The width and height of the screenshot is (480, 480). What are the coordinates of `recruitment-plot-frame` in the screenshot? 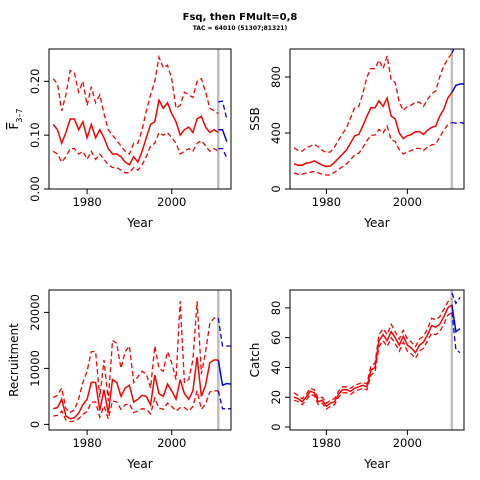 It's located at (140, 360).